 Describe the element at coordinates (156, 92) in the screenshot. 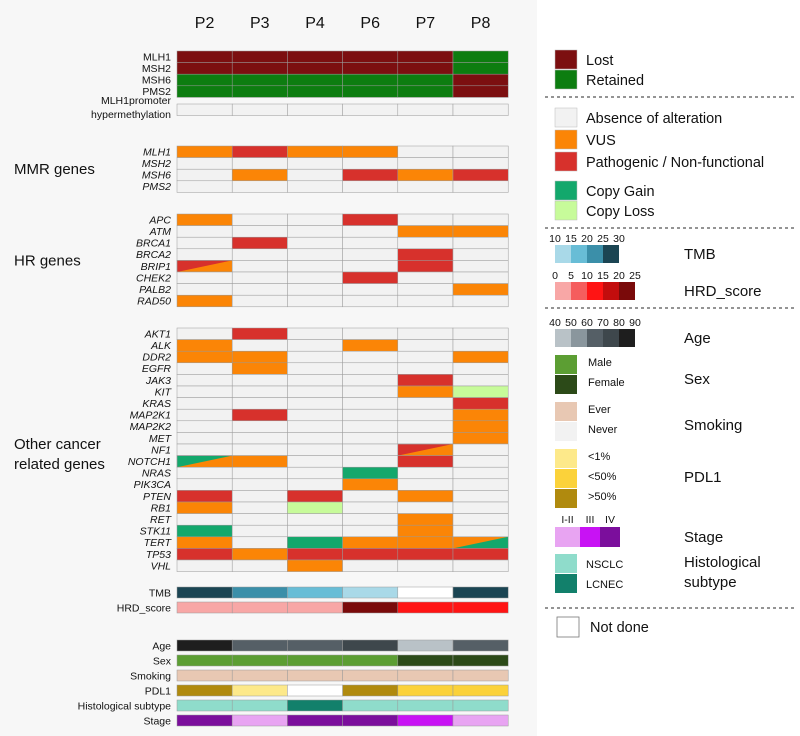

I see `row-label: PMS2` at that location.